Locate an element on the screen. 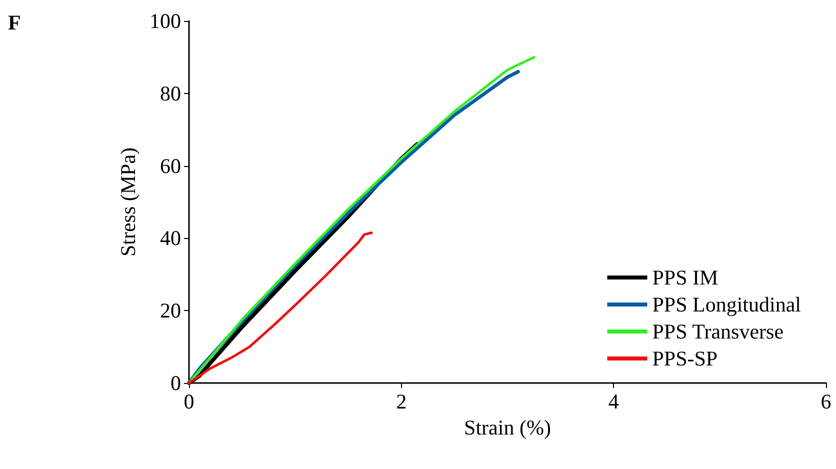  line-series is located at coordinates (280, 308).